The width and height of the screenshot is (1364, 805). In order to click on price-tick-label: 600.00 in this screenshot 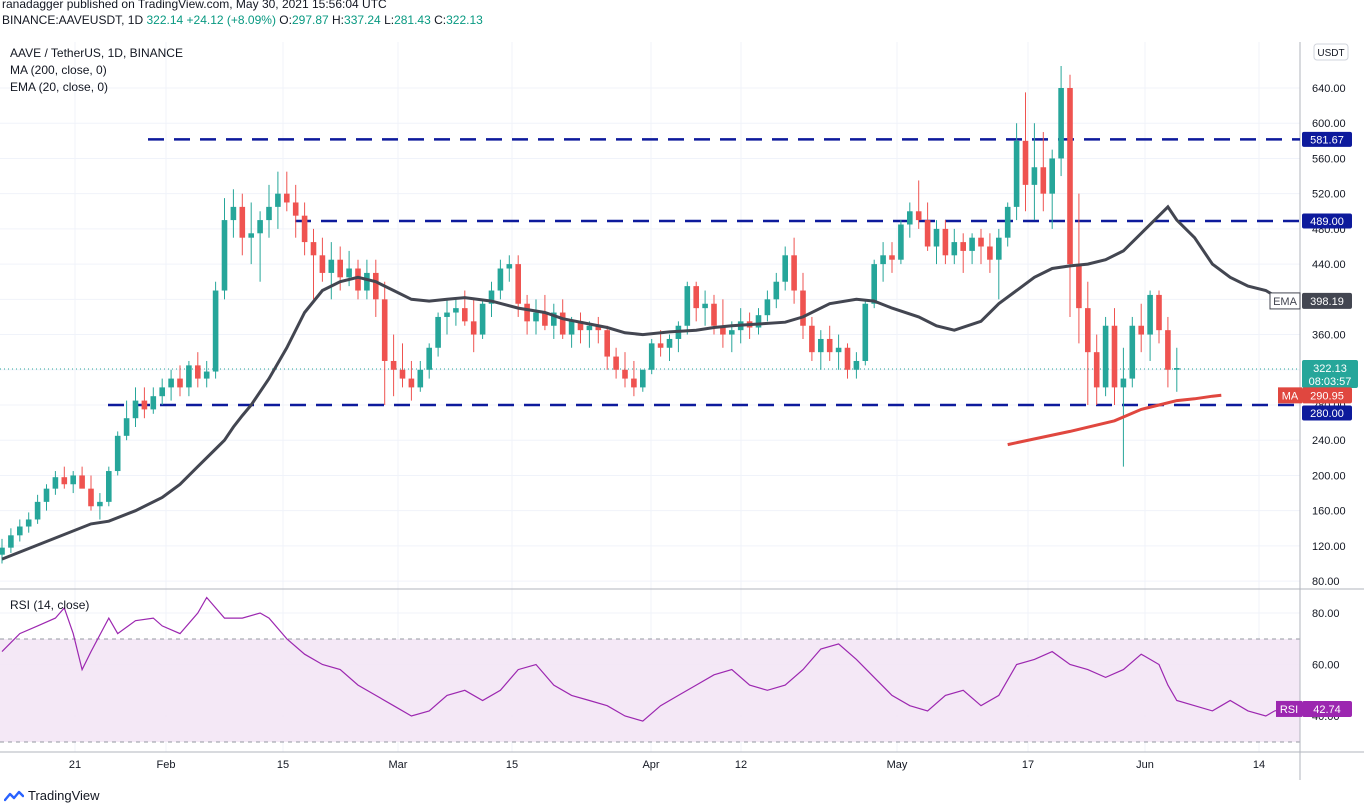, I will do `click(1329, 124)`.